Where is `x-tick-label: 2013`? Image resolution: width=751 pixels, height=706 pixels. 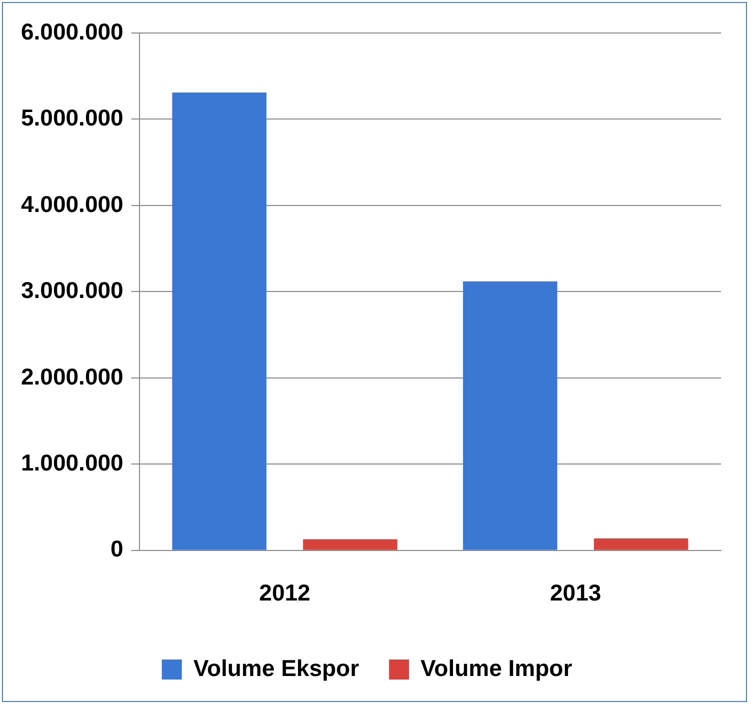 x-tick-label: 2013 is located at coordinates (576, 593).